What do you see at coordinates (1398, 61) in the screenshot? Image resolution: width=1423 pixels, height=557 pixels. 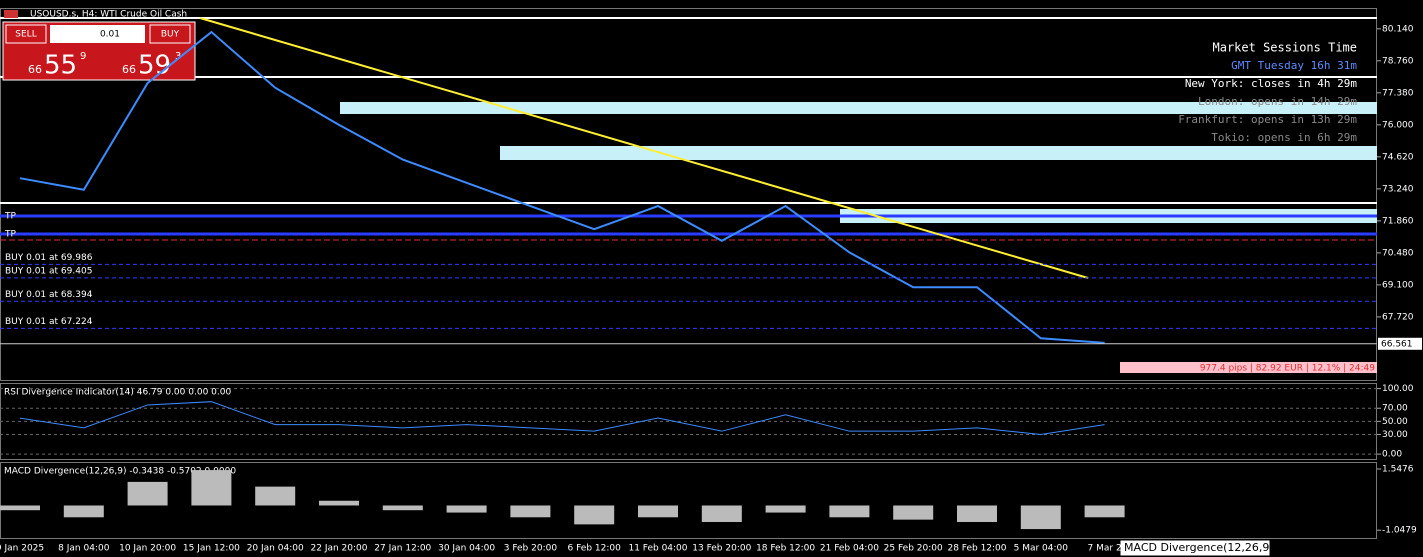 I see `y-tick-label: 78.760` at bounding box center [1398, 61].